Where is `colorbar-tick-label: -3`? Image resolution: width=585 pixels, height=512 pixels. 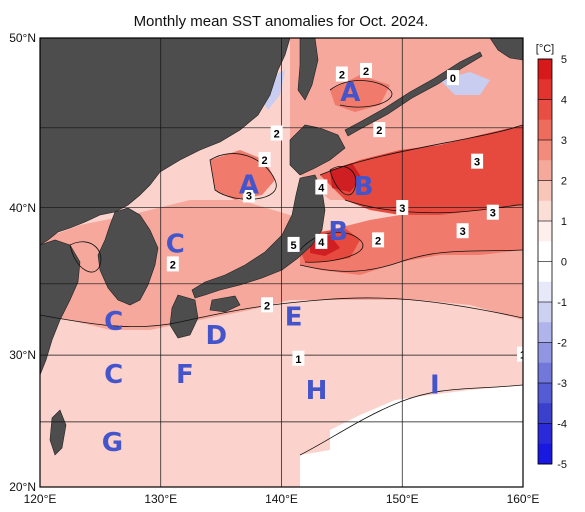
colorbar-tick-label: -3 is located at coordinates (562, 384).